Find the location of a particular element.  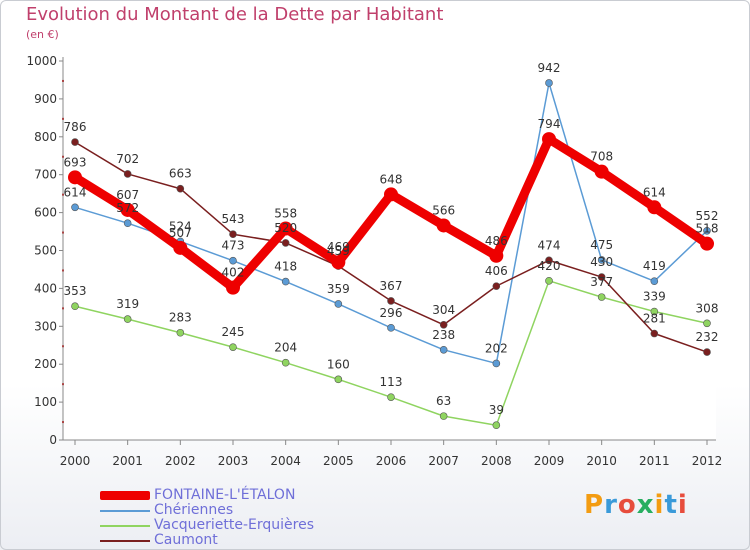

data-label: 232 is located at coordinates (707, 337).